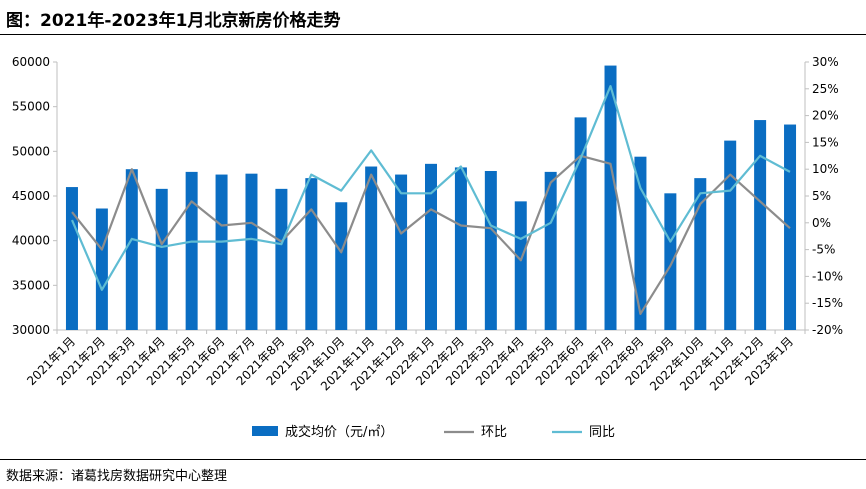  I want to click on legend-label-yoy: 同比, so click(602, 432).